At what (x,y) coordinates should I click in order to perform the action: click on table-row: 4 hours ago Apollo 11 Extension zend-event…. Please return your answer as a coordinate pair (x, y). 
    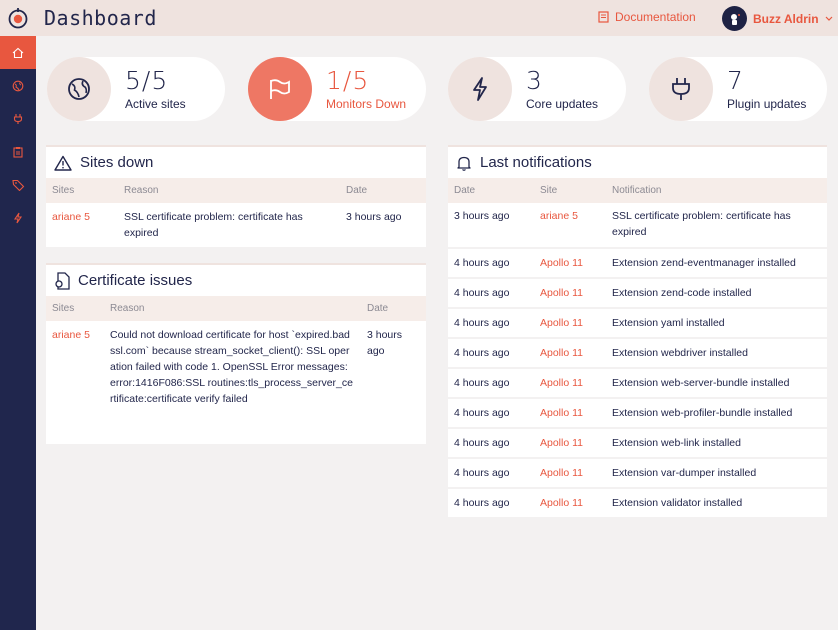
    Looking at the image, I should click on (637, 262).